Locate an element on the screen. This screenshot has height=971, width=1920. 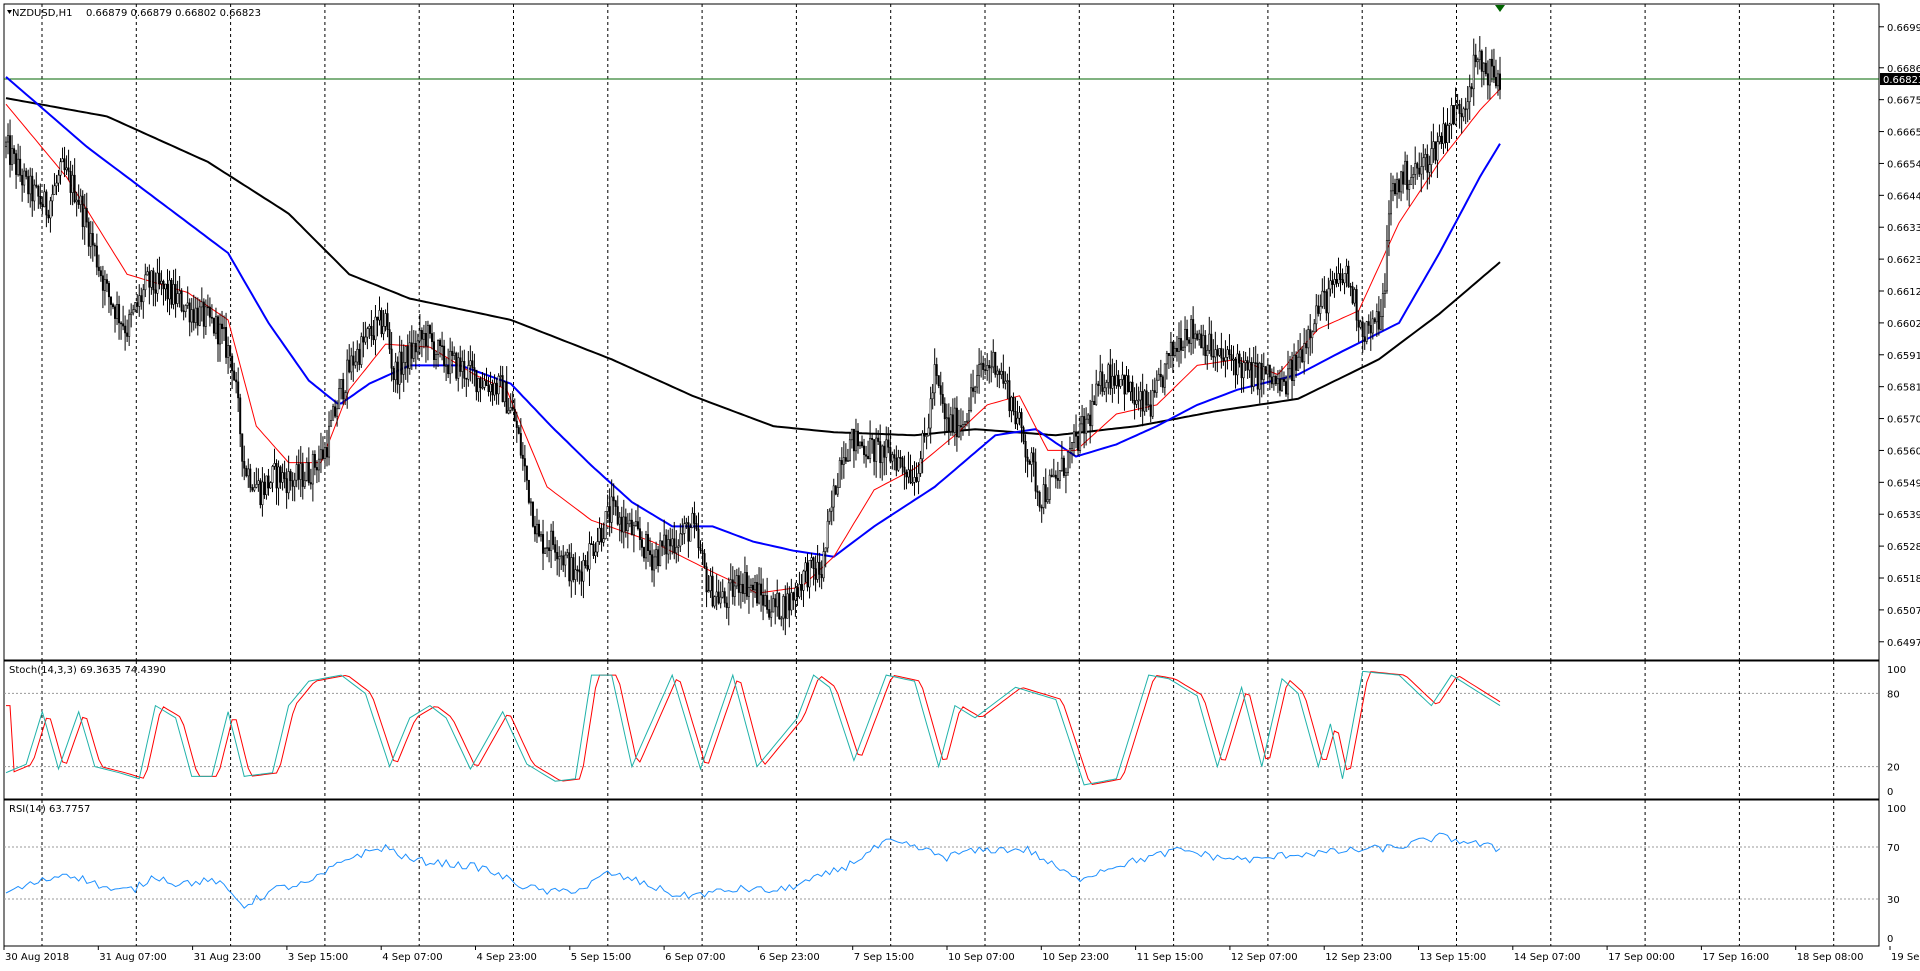
price-tick-label: 0.65705 is located at coordinates (1903, 420).